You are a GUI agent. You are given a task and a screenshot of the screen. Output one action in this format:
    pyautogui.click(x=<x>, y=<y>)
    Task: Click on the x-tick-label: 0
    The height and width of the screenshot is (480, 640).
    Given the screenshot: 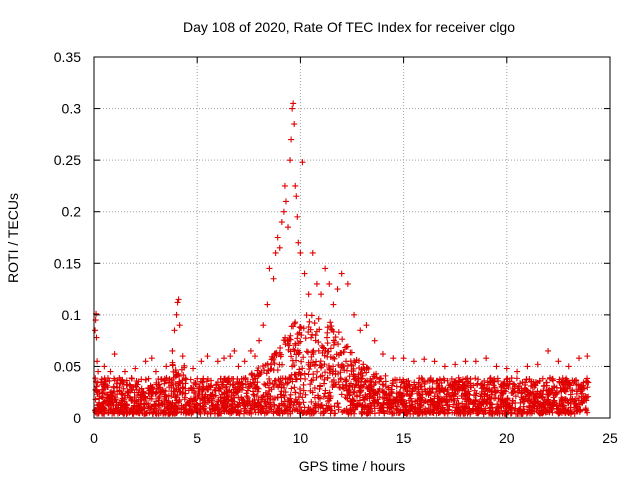 What is the action you would take?
    pyautogui.click(x=94, y=438)
    